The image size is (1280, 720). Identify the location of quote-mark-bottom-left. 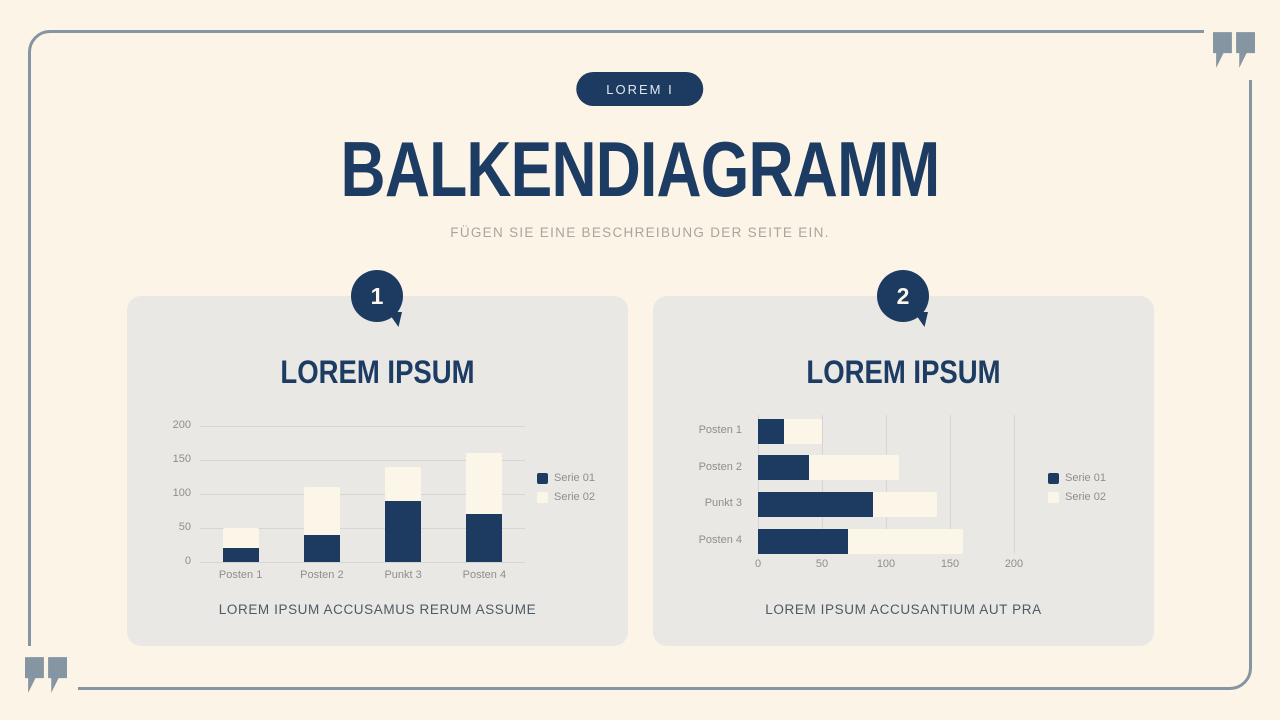
(46, 675).